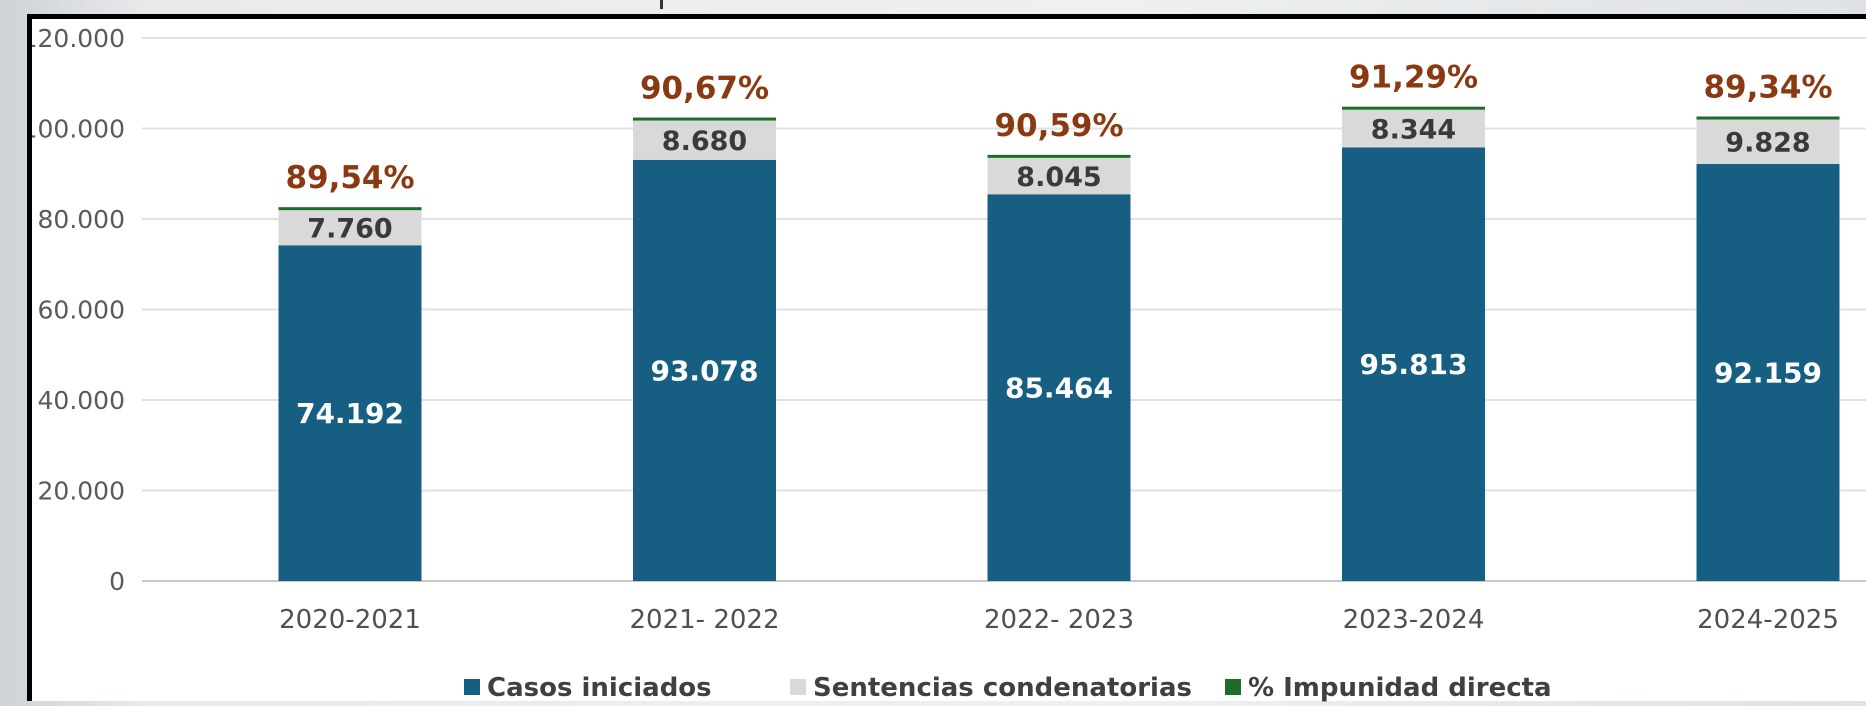 Image resolution: width=1866 pixels, height=706 pixels. Describe the element at coordinates (349, 178) in the screenshot. I see `data-label-impunidad-directa: 89,54%` at that location.